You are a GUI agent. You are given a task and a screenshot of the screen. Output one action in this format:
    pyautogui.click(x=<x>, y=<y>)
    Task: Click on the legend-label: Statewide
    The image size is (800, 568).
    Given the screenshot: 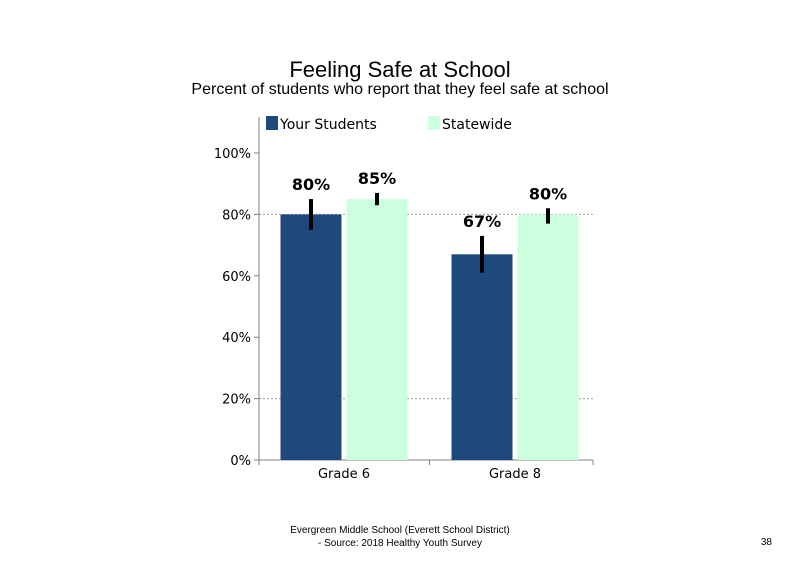 What is the action you would take?
    pyautogui.click(x=477, y=125)
    